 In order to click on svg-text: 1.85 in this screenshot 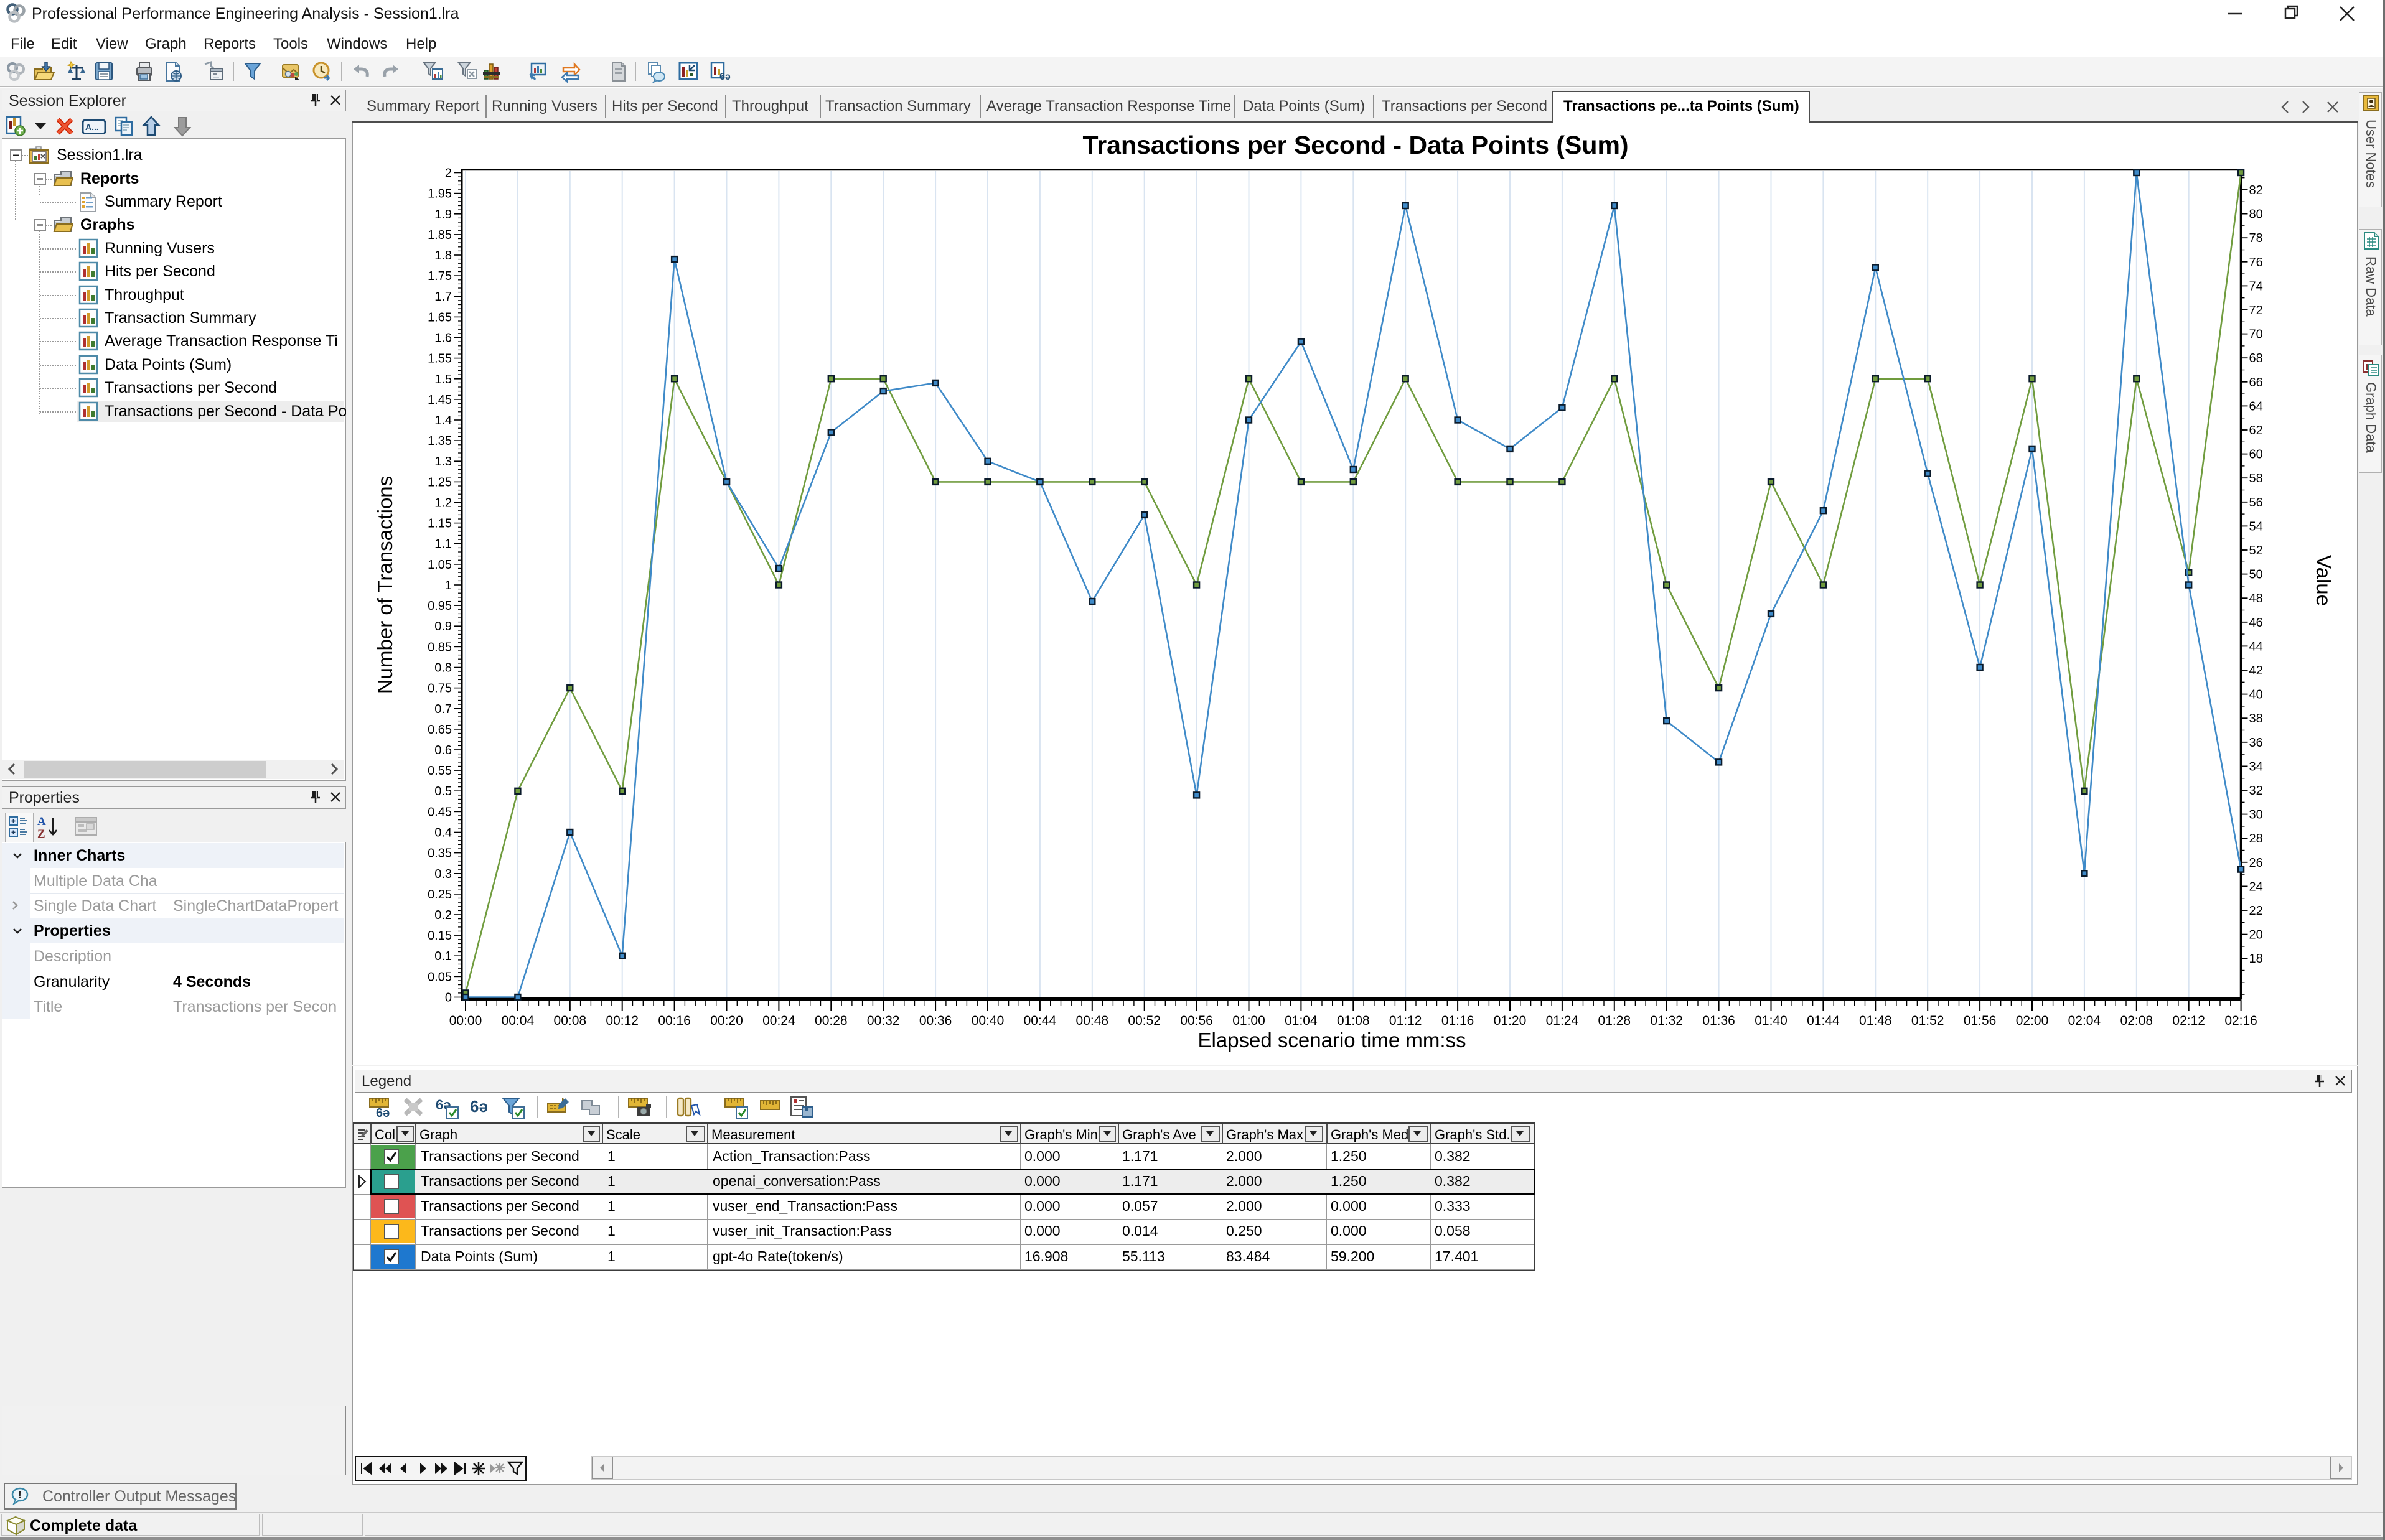, I will do `click(440, 235)`.